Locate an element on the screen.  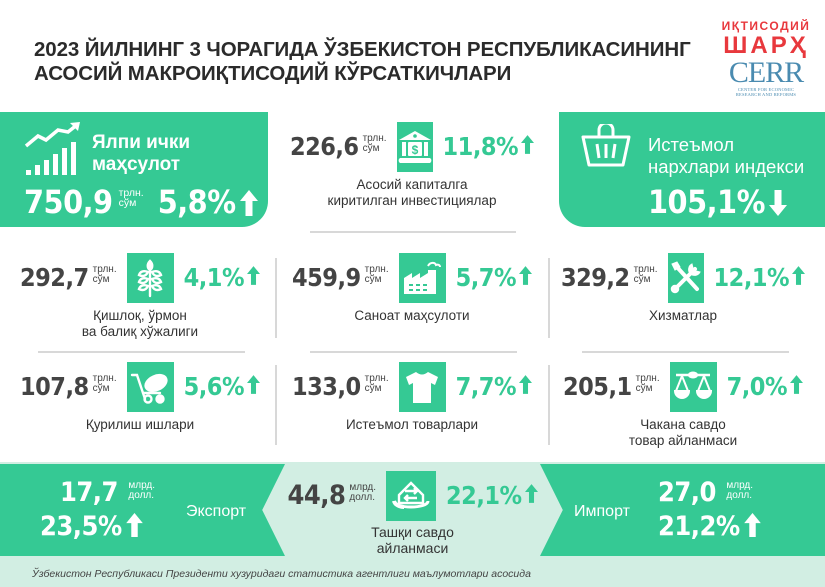
logo-cerr-sub-2: RESEARCH AND REFORMS is located at coordinates (766, 94).